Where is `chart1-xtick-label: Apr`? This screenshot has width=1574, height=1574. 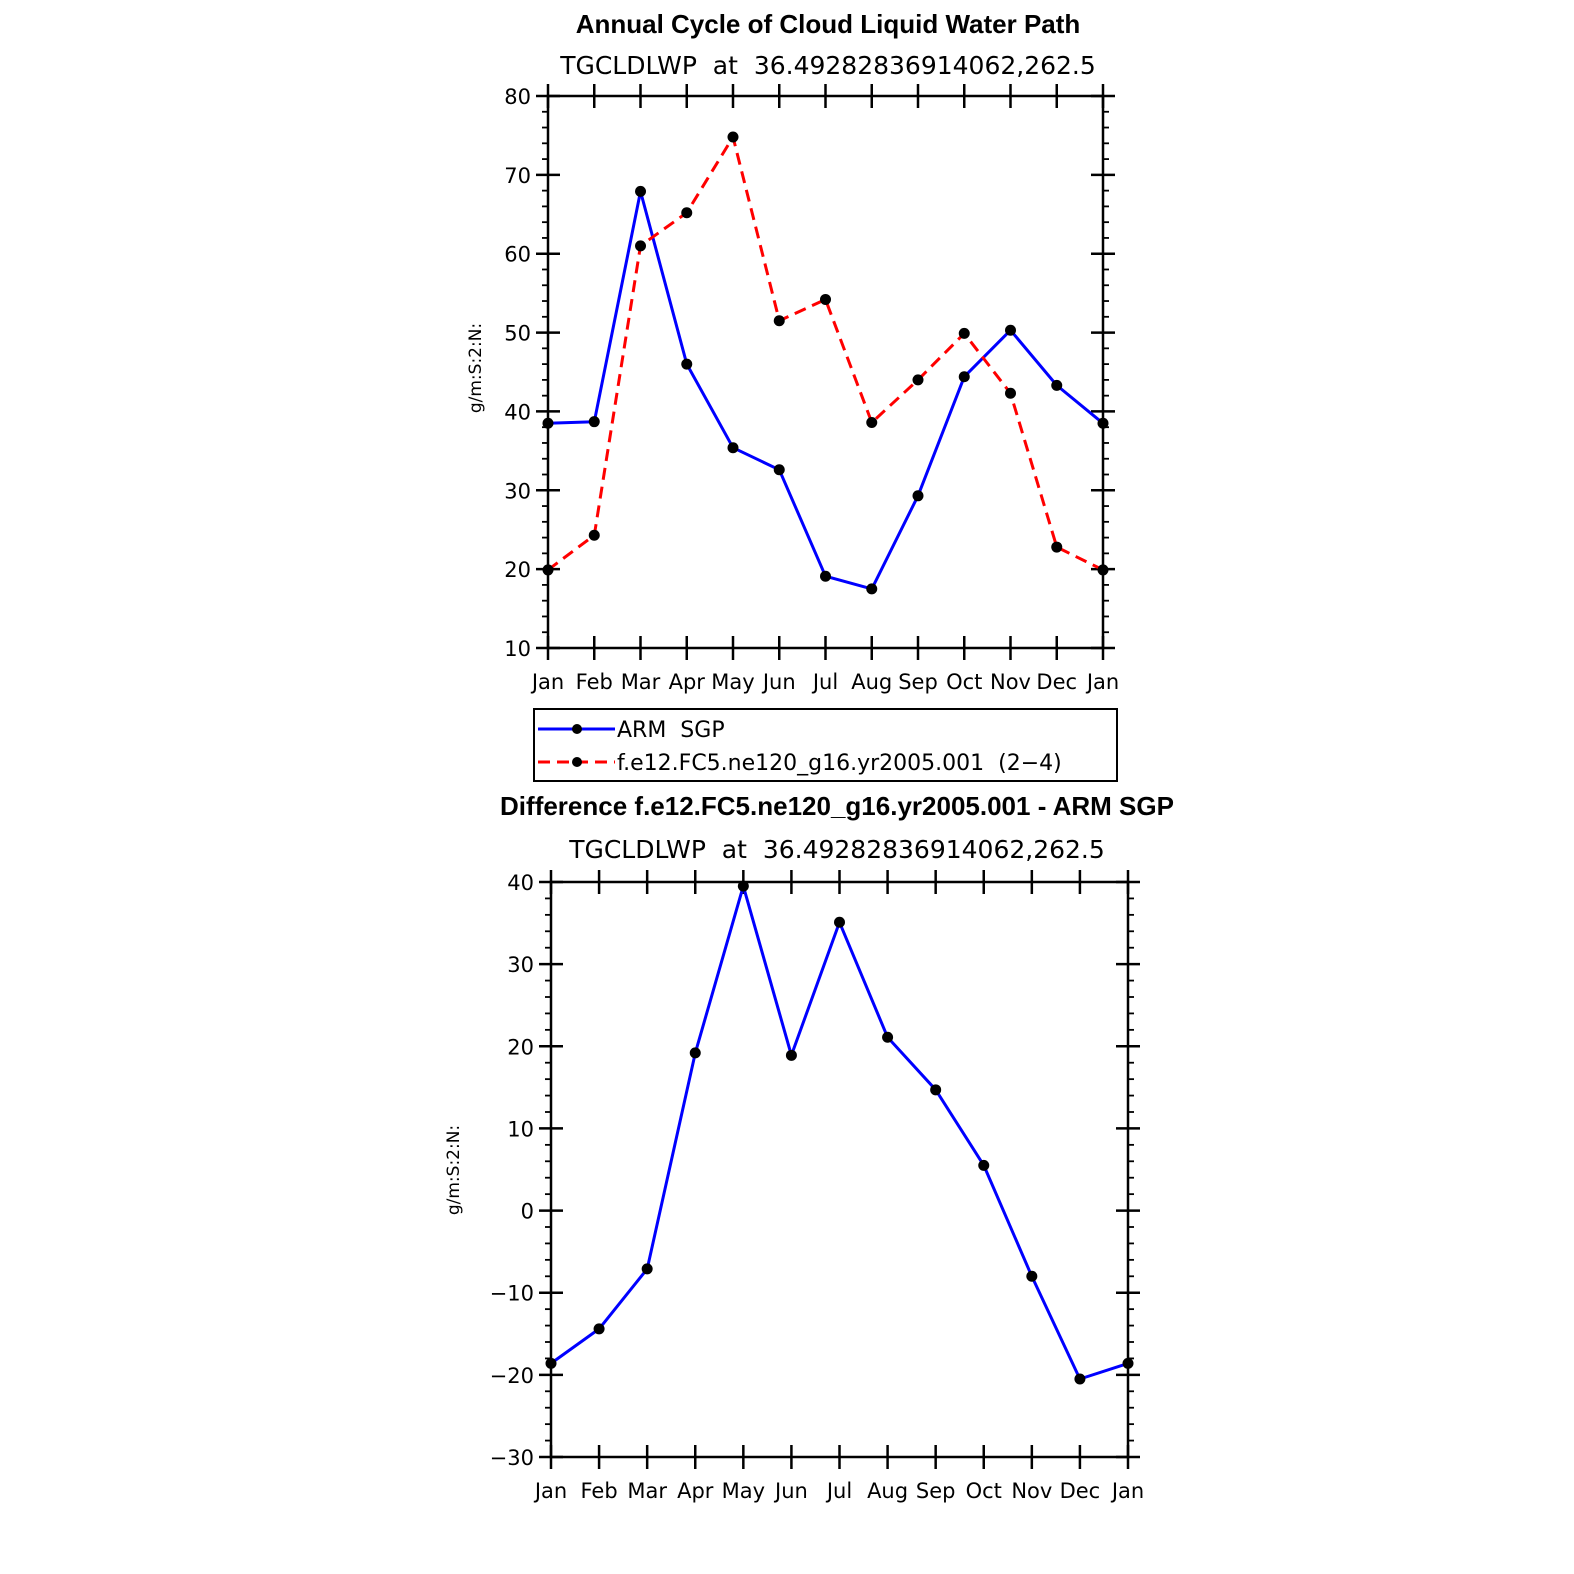
chart1-xtick-label: Apr is located at coordinates (687, 682).